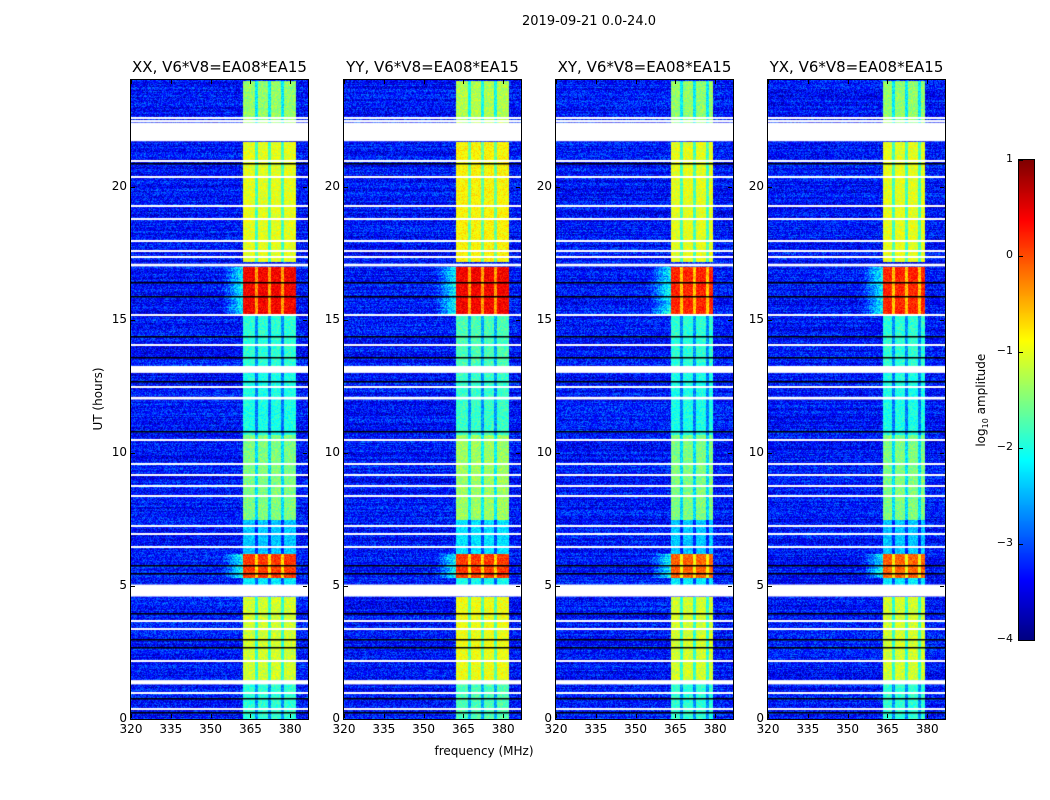 This screenshot has height=800, width=1050. What do you see at coordinates (1004, 350) in the screenshot?
I see `colorbar-tick-label: −1` at bounding box center [1004, 350].